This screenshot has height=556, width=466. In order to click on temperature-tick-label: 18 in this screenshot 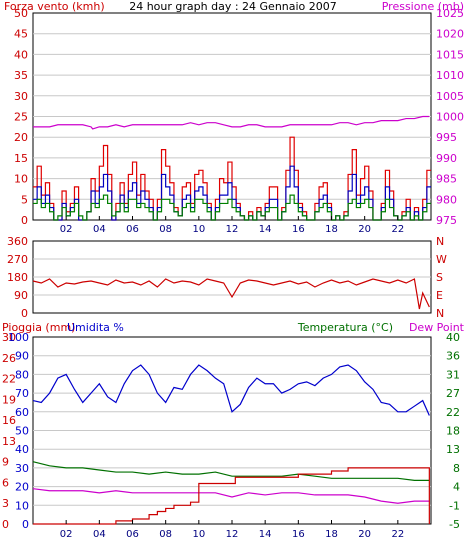, I will do `click(453, 431)`.